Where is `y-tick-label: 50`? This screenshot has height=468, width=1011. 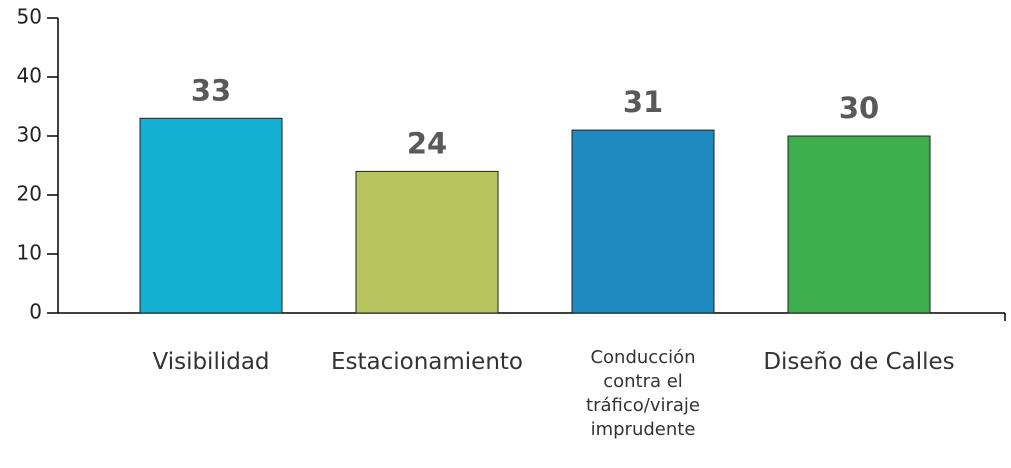 y-tick-label: 50 is located at coordinates (29, 17).